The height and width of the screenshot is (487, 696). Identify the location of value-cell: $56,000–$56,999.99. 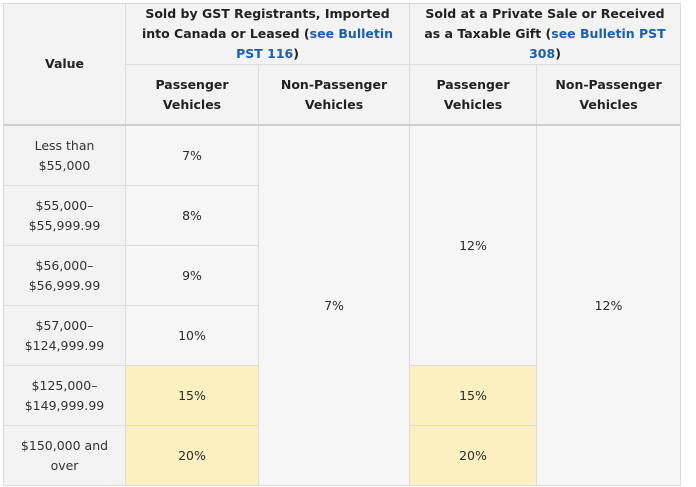
(64, 275).